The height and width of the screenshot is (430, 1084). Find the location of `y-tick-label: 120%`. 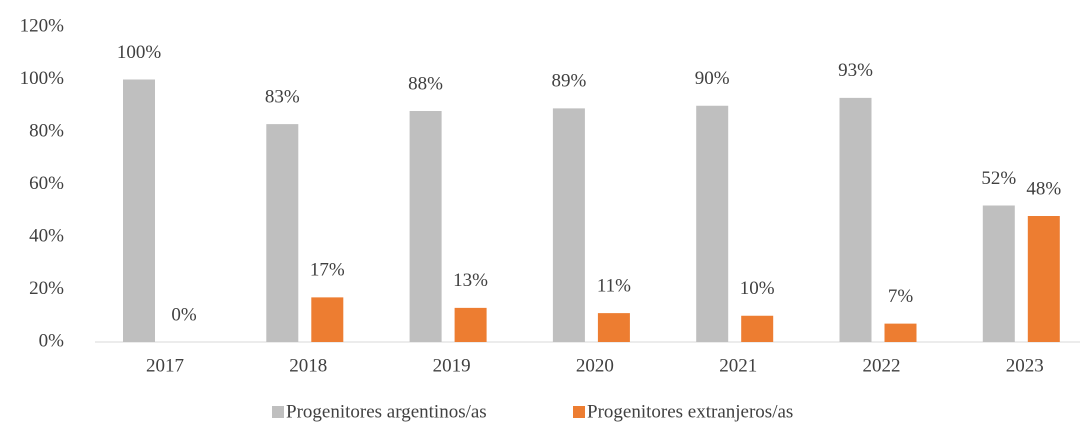

y-tick-label: 120% is located at coordinates (42, 25).